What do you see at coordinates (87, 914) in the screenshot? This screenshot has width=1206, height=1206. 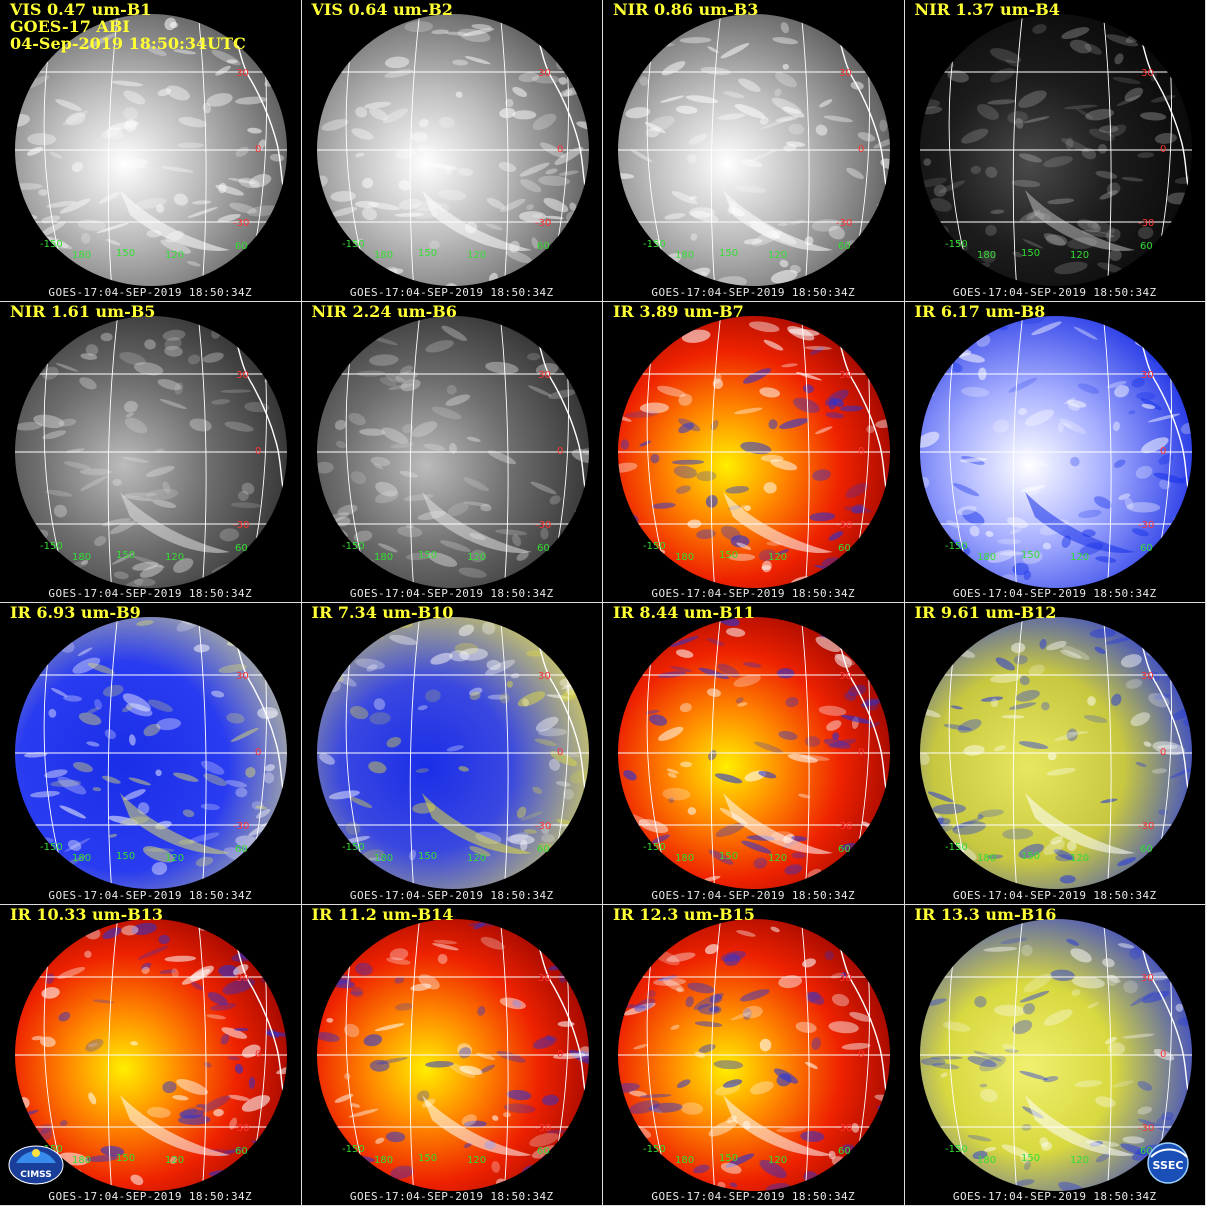 I see `band-label: IR 10.33 um-B13` at bounding box center [87, 914].